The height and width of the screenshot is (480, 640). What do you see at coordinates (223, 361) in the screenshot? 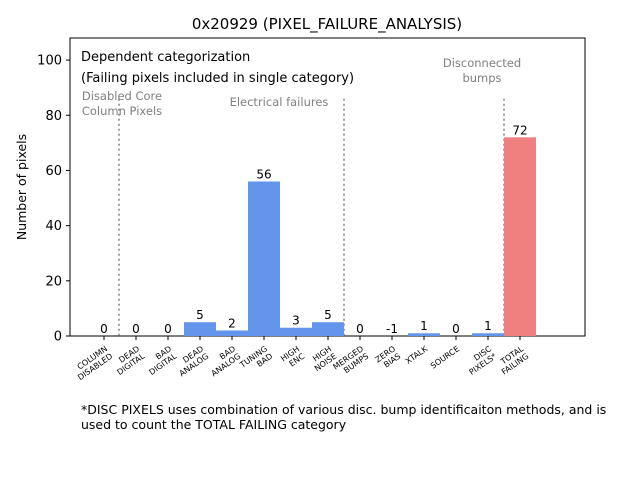
I see `x-tick-label: BADANALOG` at bounding box center [223, 361].